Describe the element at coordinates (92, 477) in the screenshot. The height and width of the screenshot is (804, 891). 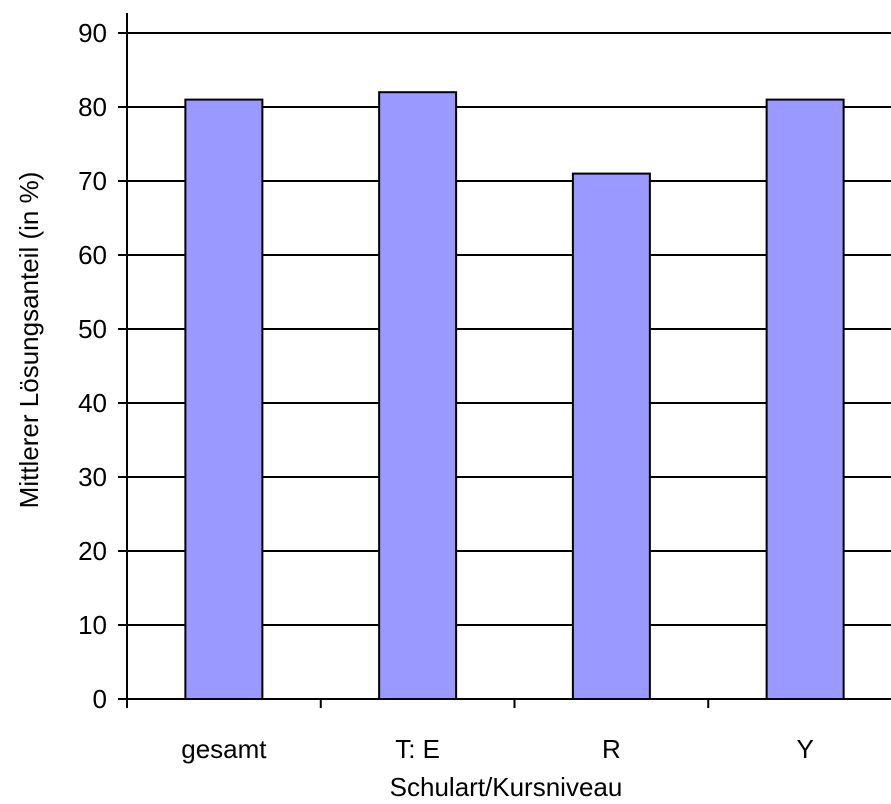
I see `y-tick-label: 30` at that location.